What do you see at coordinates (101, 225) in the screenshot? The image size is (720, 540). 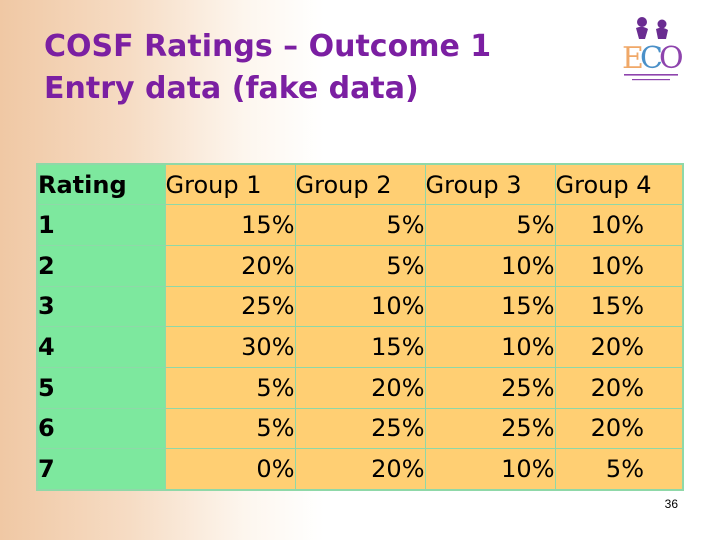 I see `rating-cell: 1` at bounding box center [101, 225].